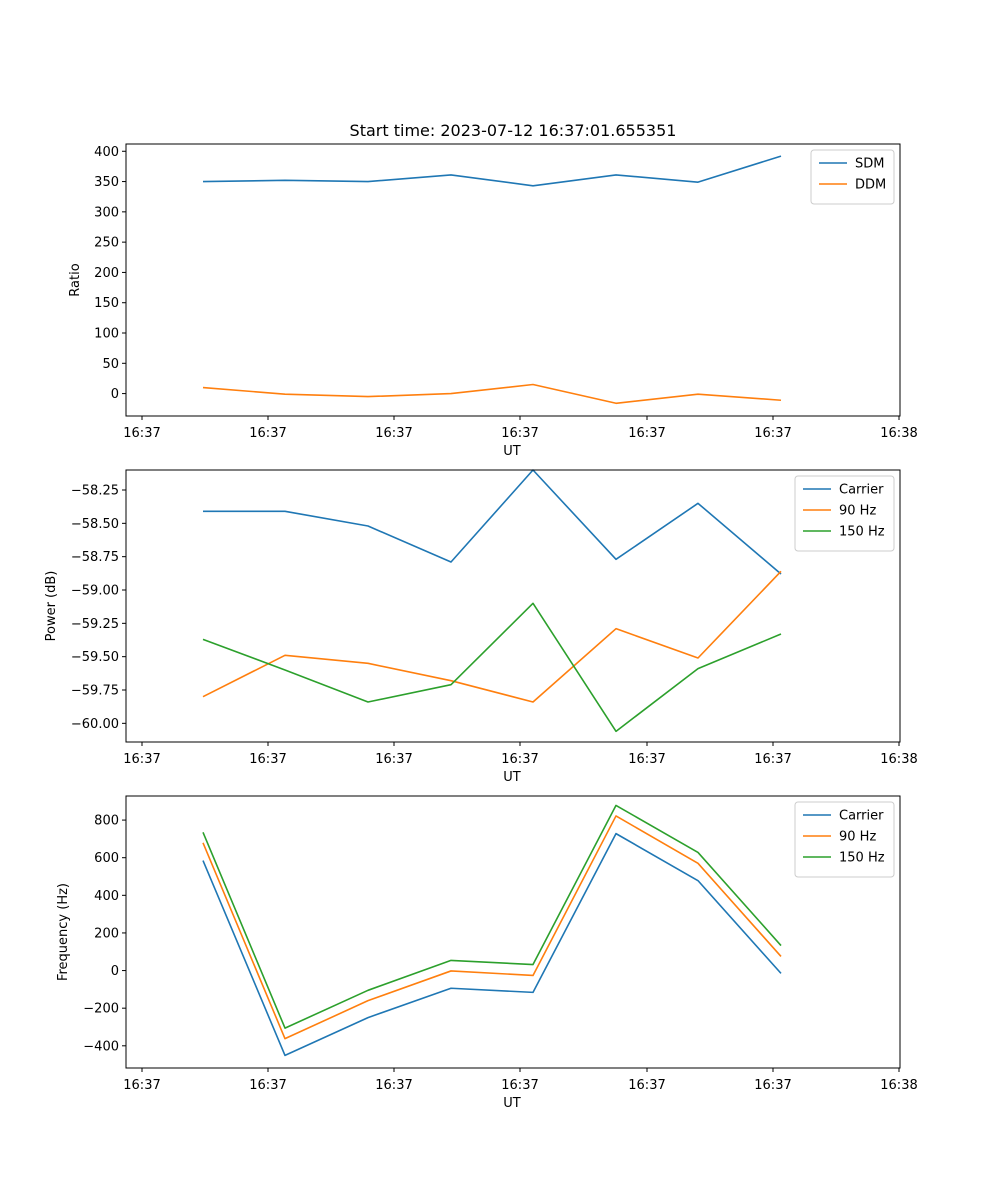 This screenshot has width=1000, height=1200. What do you see at coordinates (106, 182) in the screenshot?
I see `y-tick-label: 350` at bounding box center [106, 182].